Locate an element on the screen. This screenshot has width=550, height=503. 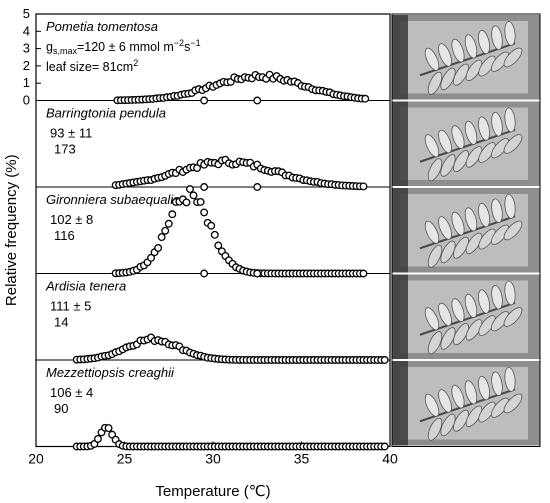
gs-max-value: 111 ± 5 is located at coordinates (70, 306).